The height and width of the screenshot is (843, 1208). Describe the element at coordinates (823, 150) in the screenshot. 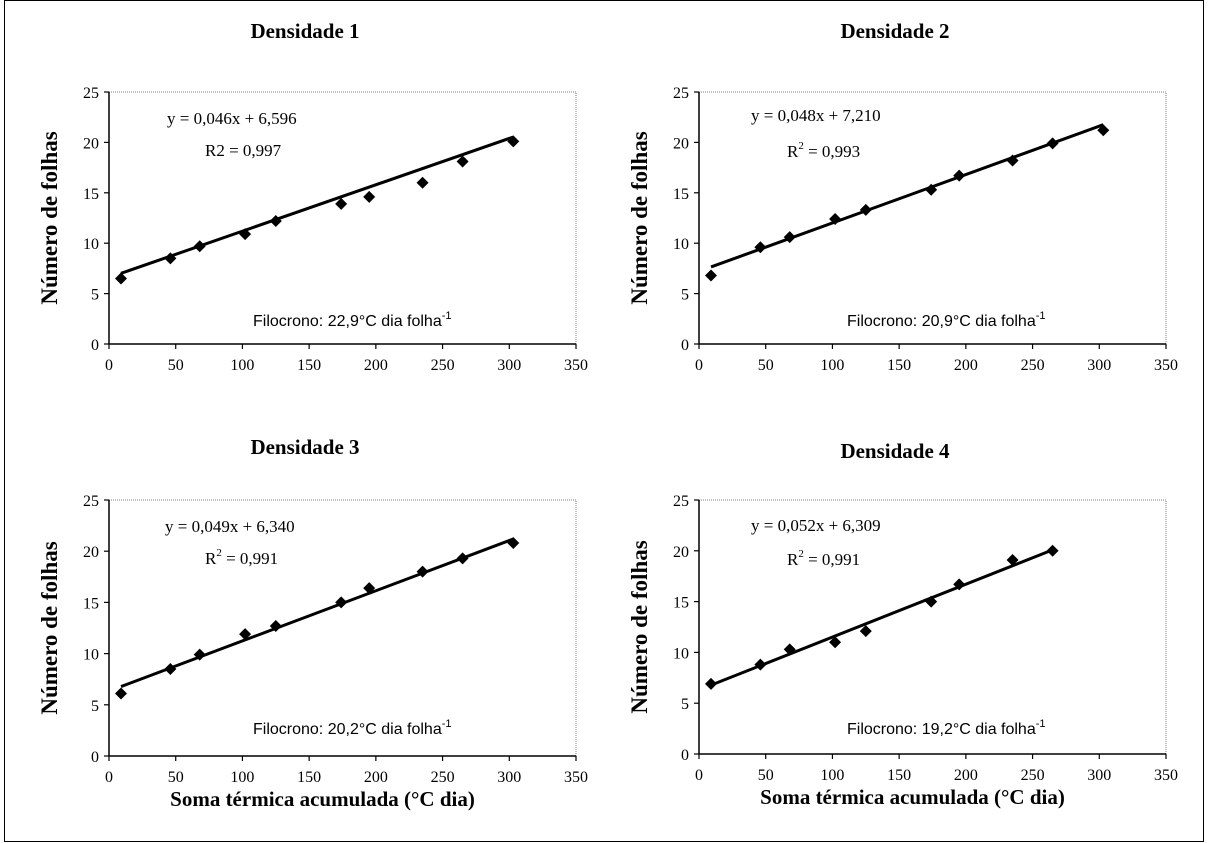

I see `r-squared-label: R2 = 0,993` at that location.